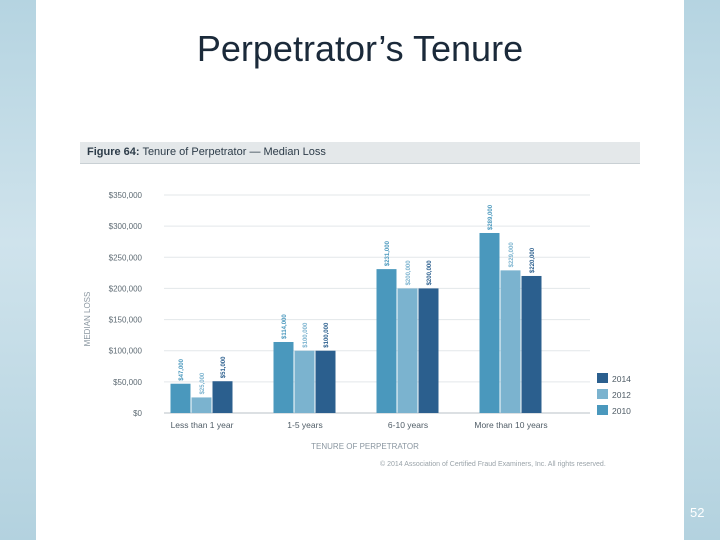 This screenshot has height=540, width=720. Describe the element at coordinates (87, 319) in the screenshot. I see `y-axis-label: MEDIAN LOSS` at that location.